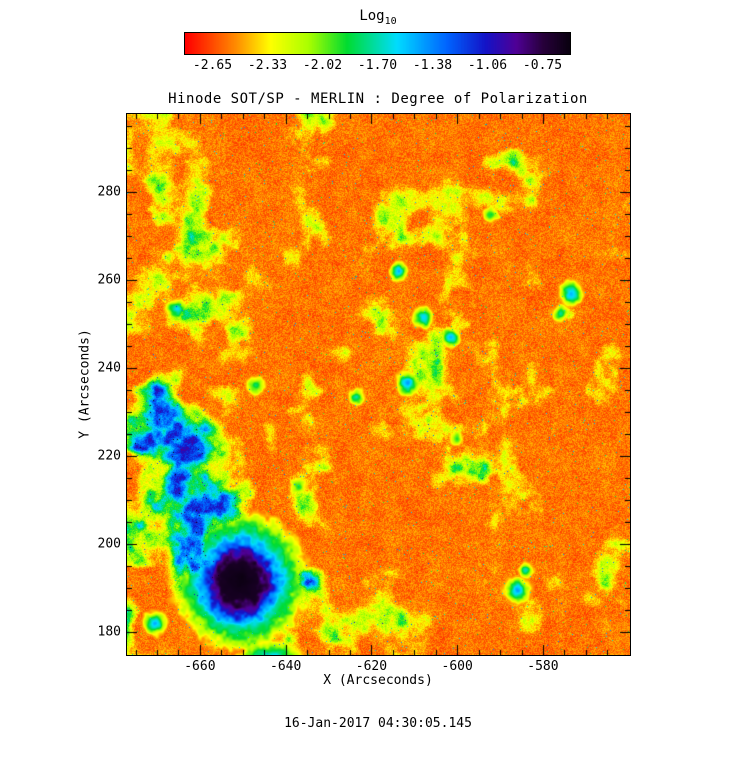  I want to click on y-tick-label: 280, so click(109, 192).